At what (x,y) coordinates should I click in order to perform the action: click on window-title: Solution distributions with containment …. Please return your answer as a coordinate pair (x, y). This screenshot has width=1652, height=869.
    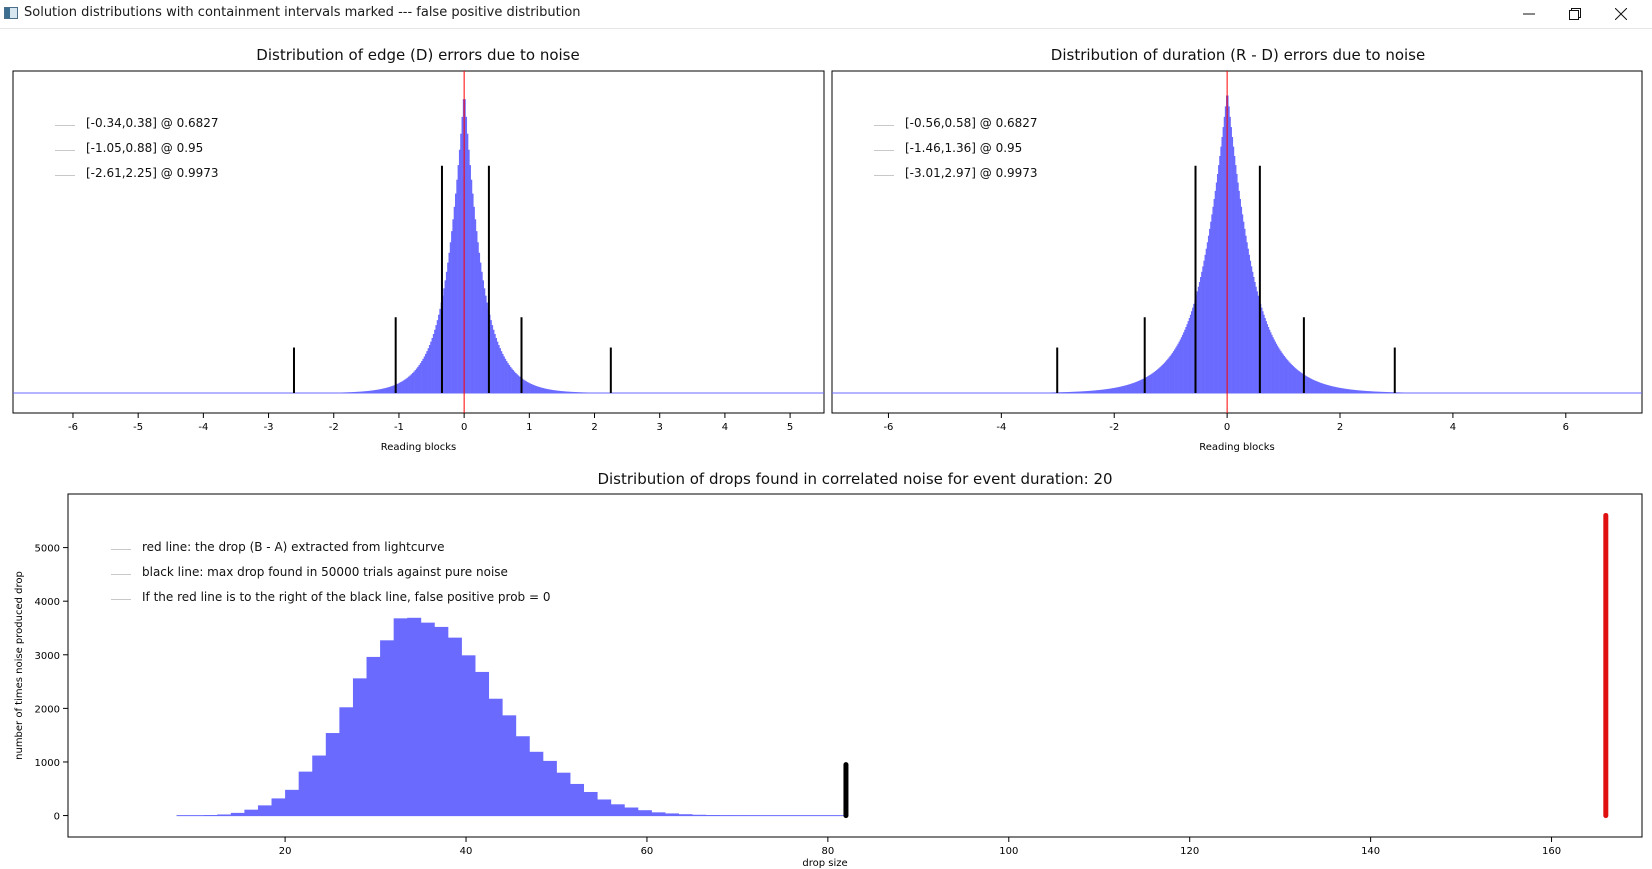
    Looking at the image, I should click on (302, 12).